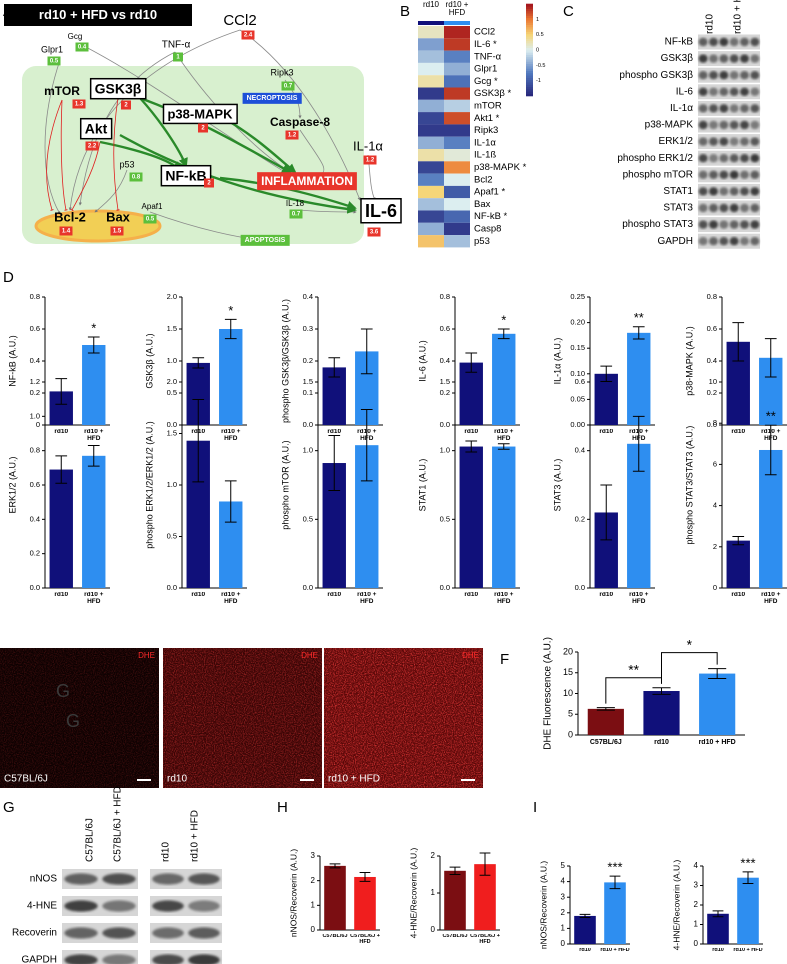 The height and width of the screenshot is (964, 787). What do you see at coordinates (656, 75) in the screenshot?
I see `blot-row-label: phospho GSK3β` at bounding box center [656, 75].